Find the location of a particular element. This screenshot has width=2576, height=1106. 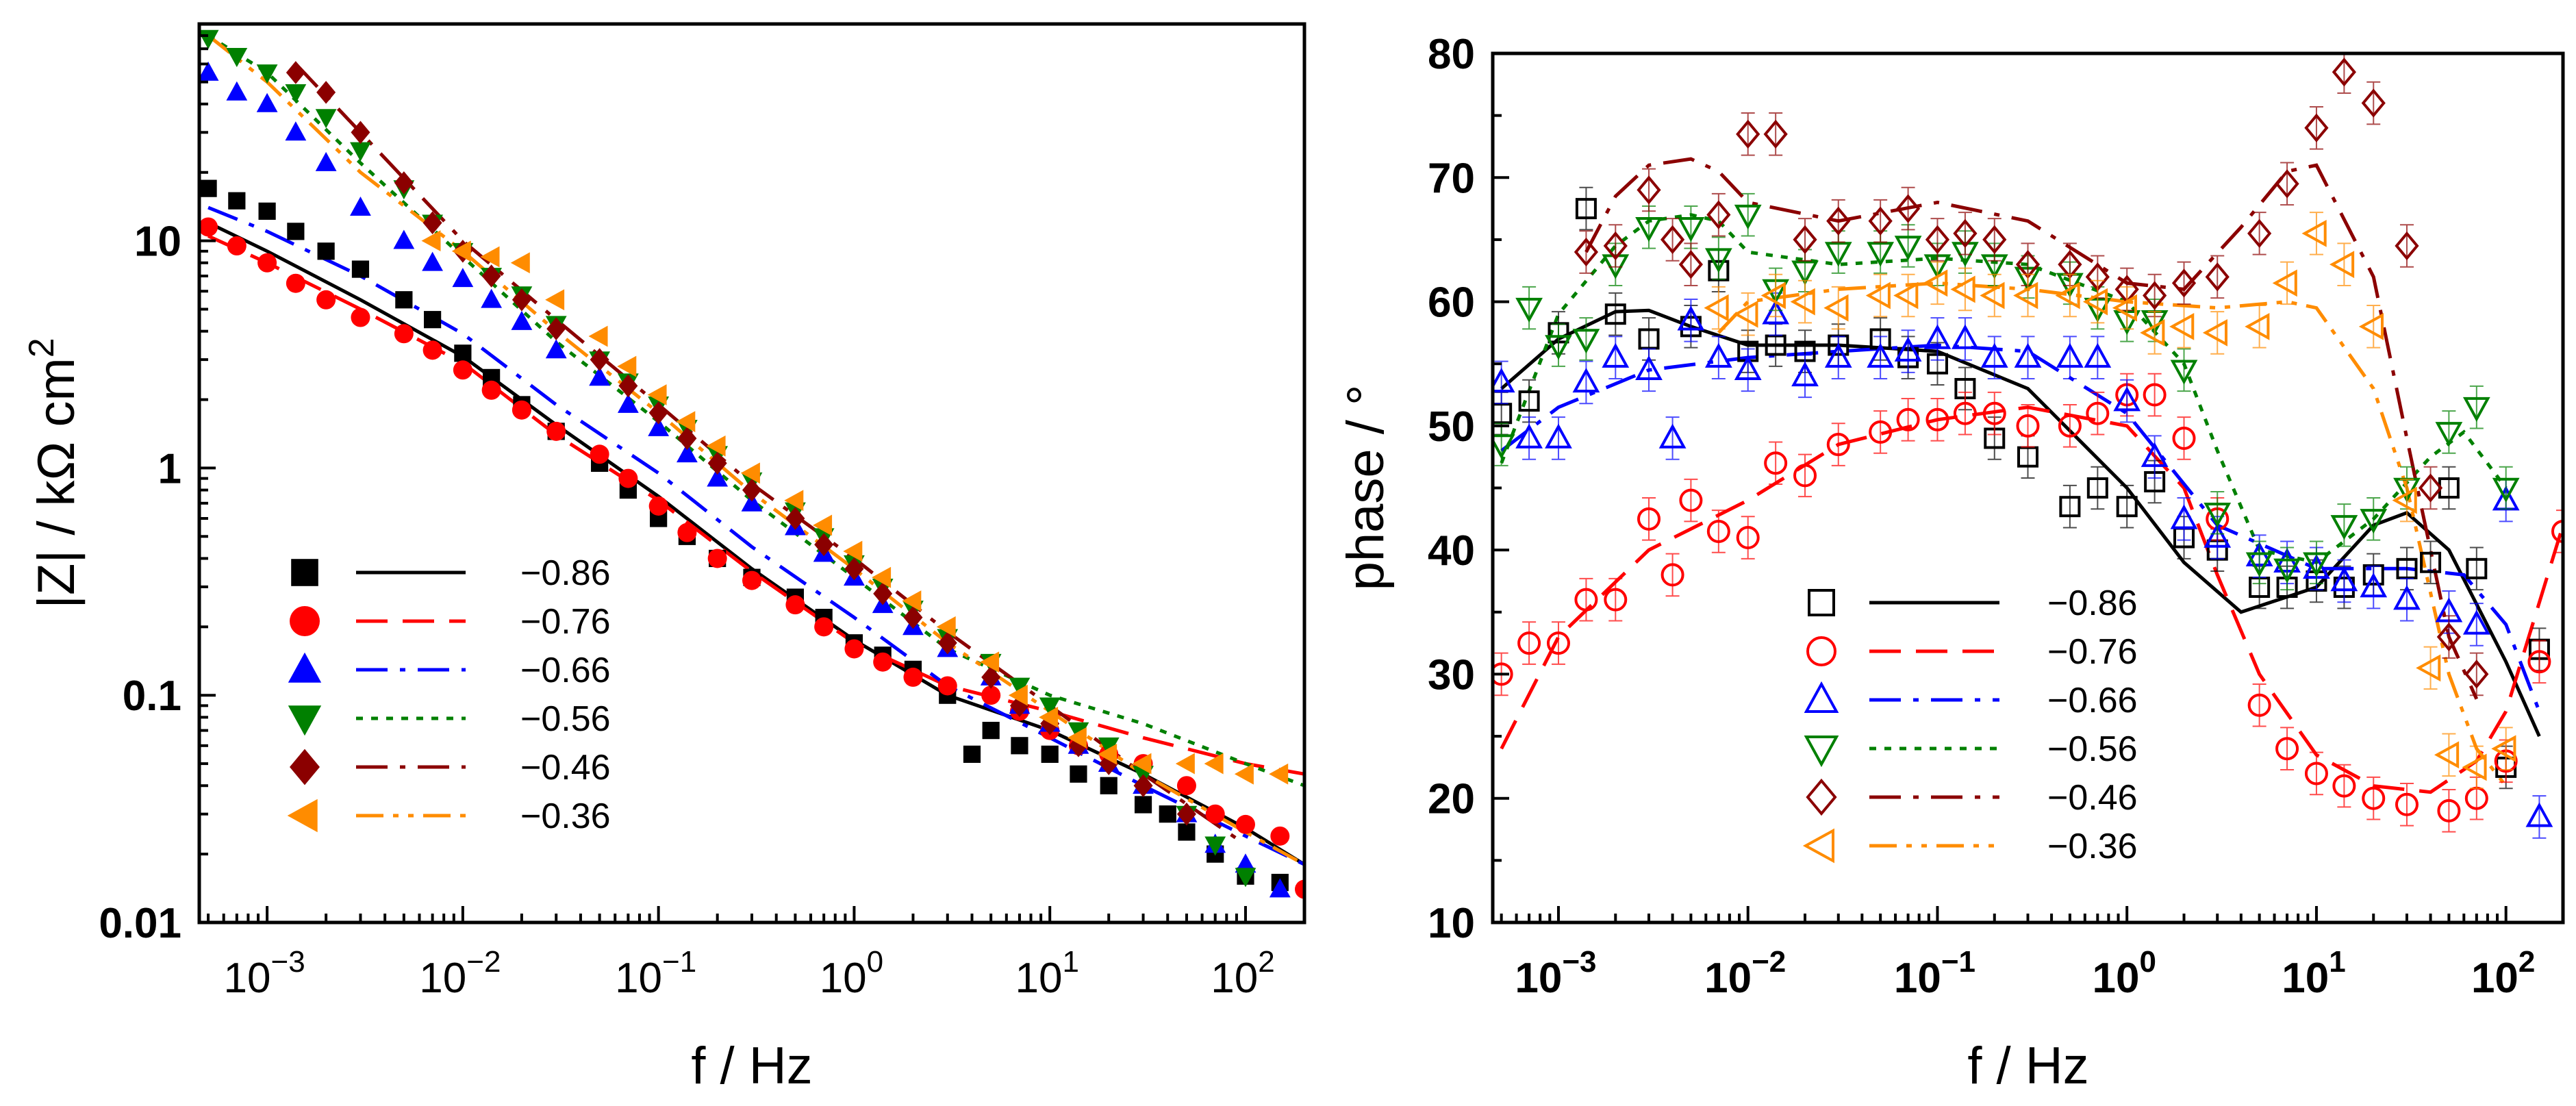

y-tick-label: 10 is located at coordinates (1452, 923).